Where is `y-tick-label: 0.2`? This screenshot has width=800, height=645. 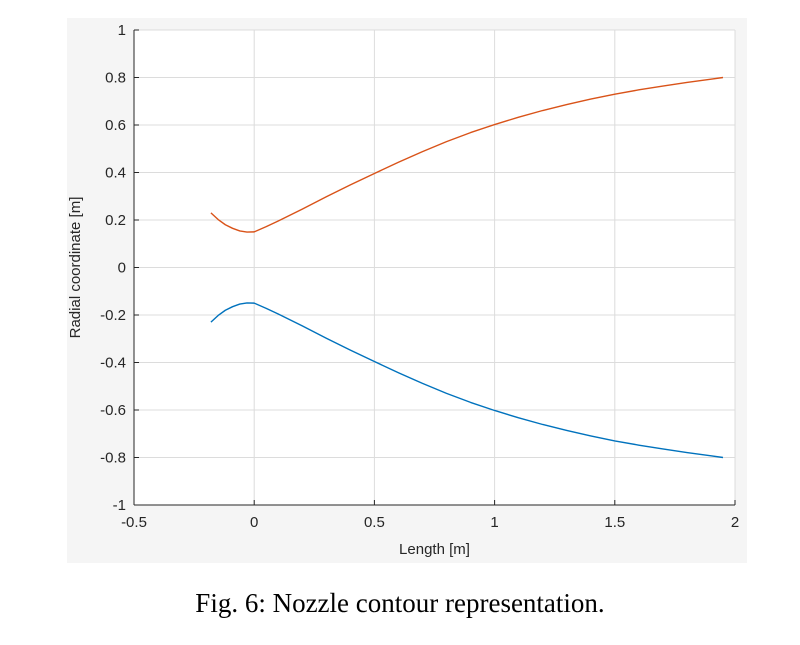 y-tick-label: 0.2 is located at coordinates (115, 220).